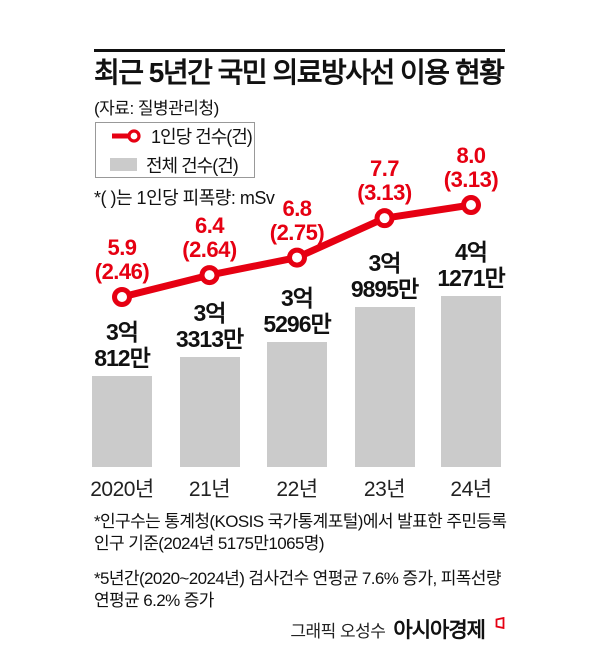 The width and height of the screenshot is (600, 657). What do you see at coordinates (122, 421) in the screenshot?
I see `bar-2020년` at bounding box center [122, 421].